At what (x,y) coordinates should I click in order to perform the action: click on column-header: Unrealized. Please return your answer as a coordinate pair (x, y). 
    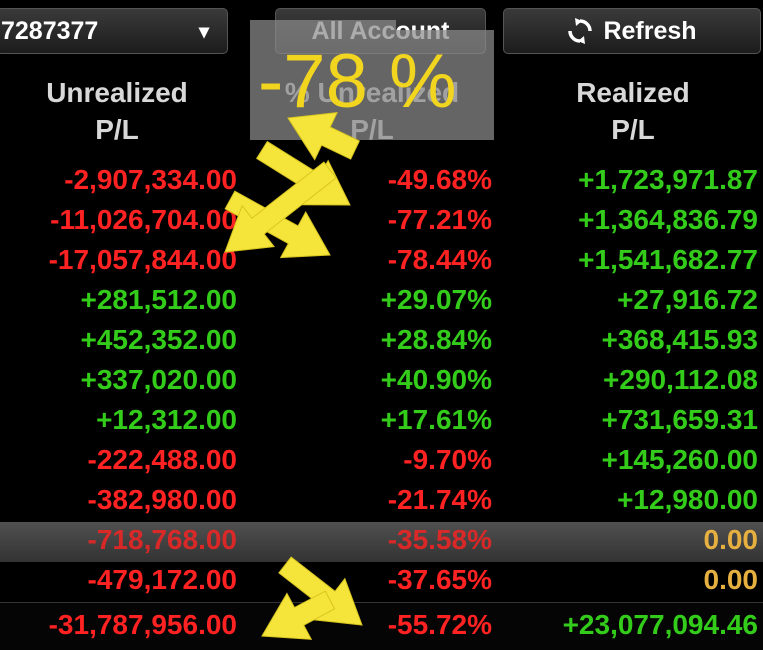
    Looking at the image, I should click on (117, 92).